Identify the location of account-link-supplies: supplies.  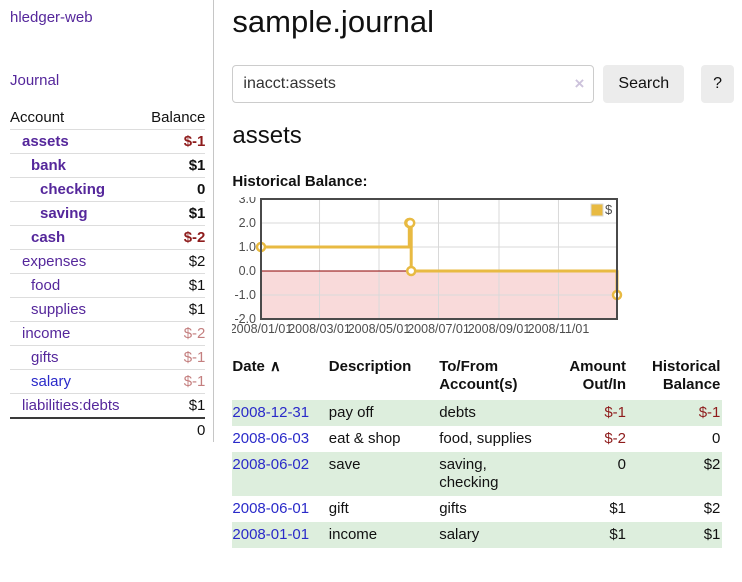
(59, 309).